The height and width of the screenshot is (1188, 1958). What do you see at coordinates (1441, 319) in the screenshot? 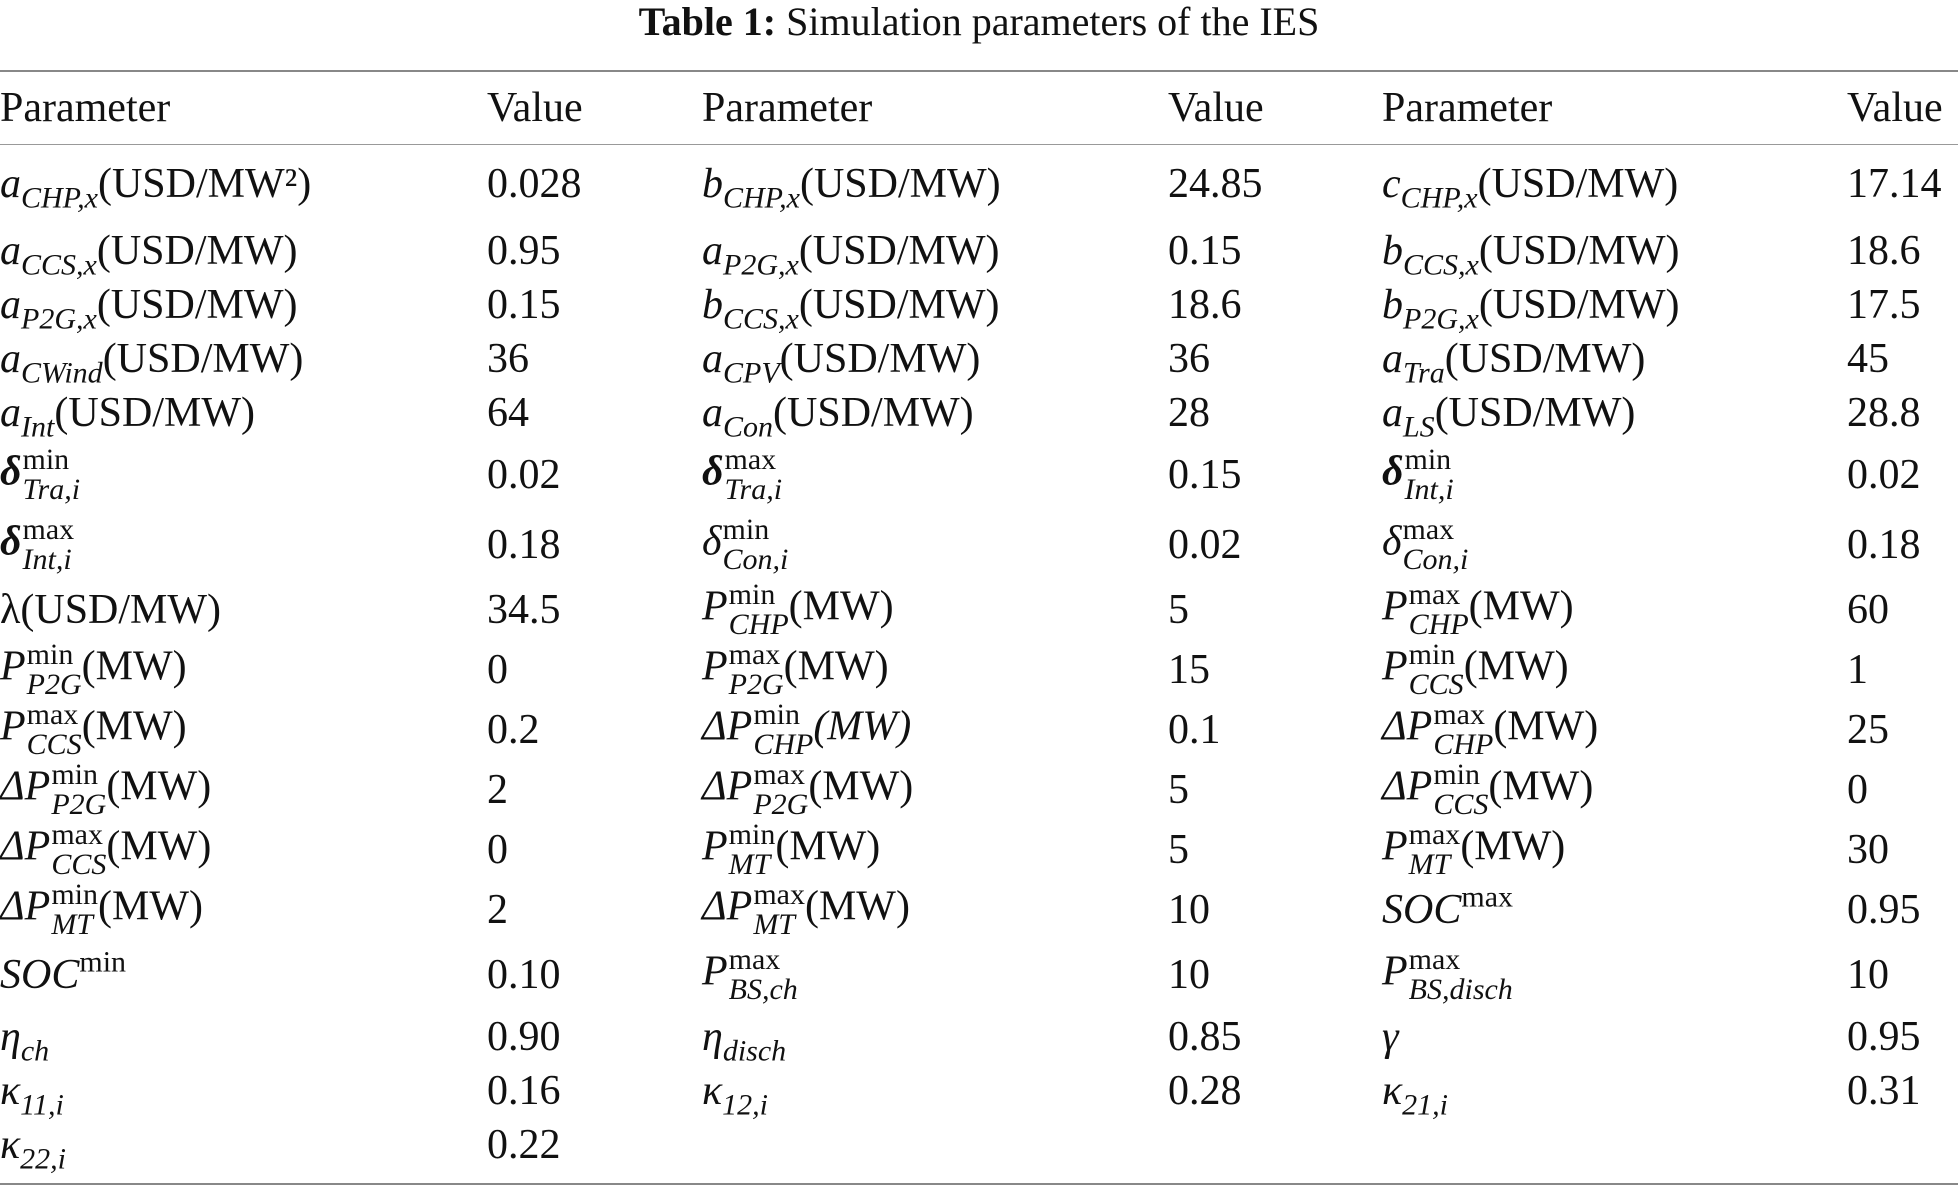
I see `parameter-subscript: P2G,x` at bounding box center [1441, 319].